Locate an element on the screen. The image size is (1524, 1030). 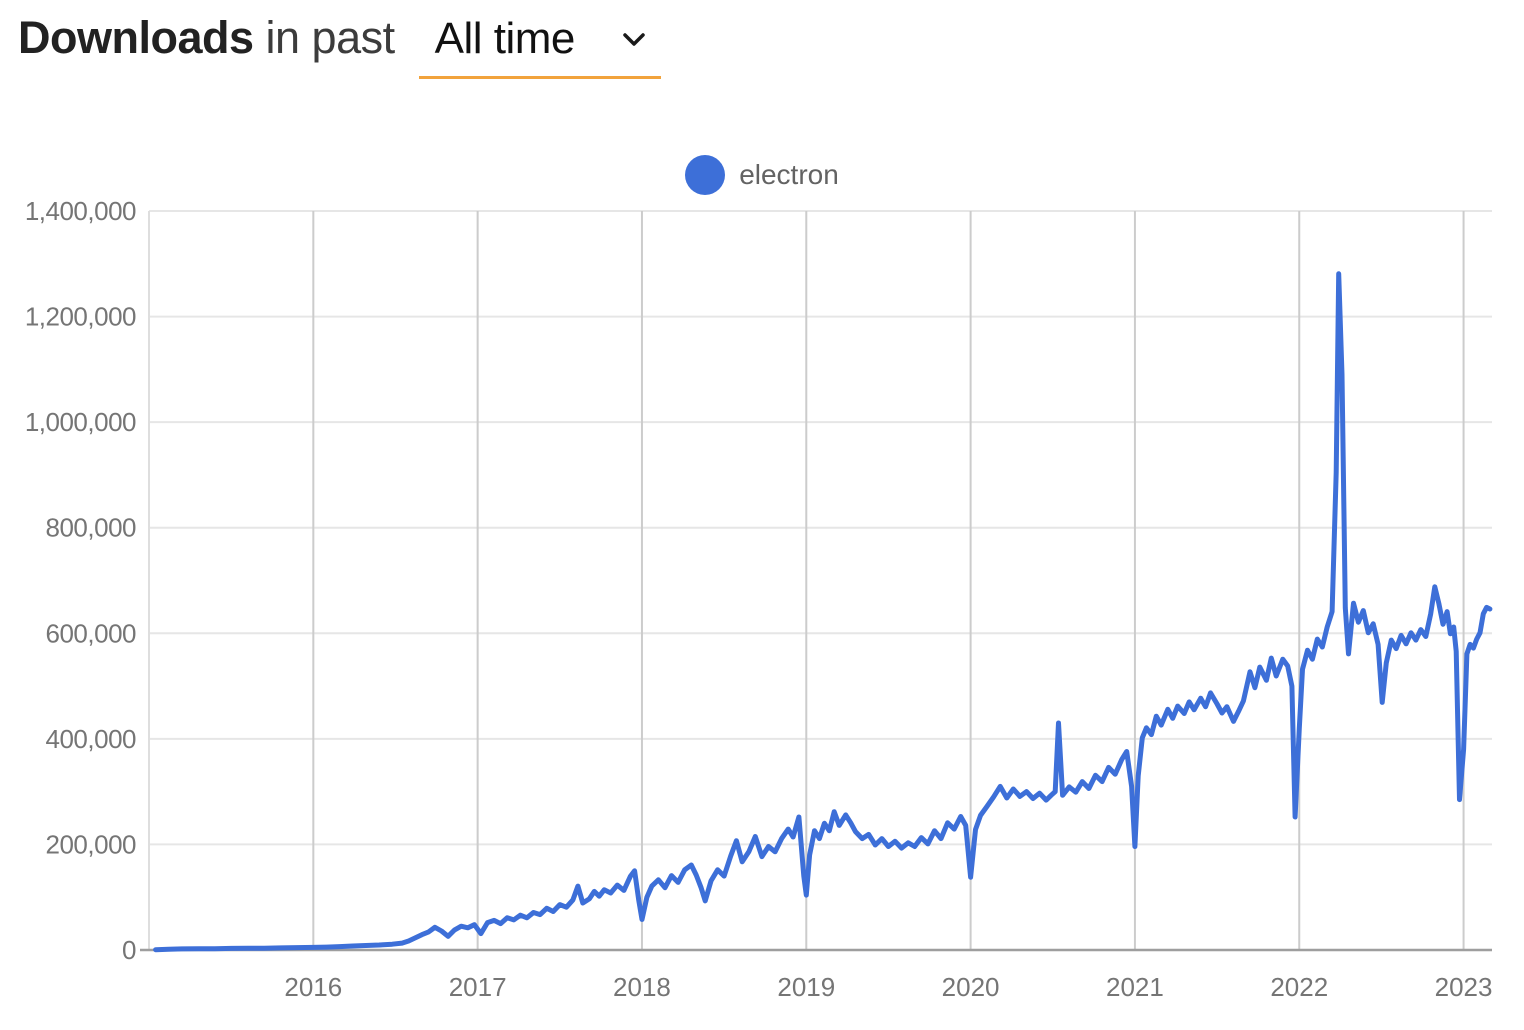
page-title-bold: Downloads is located at coordinates (136, 37).